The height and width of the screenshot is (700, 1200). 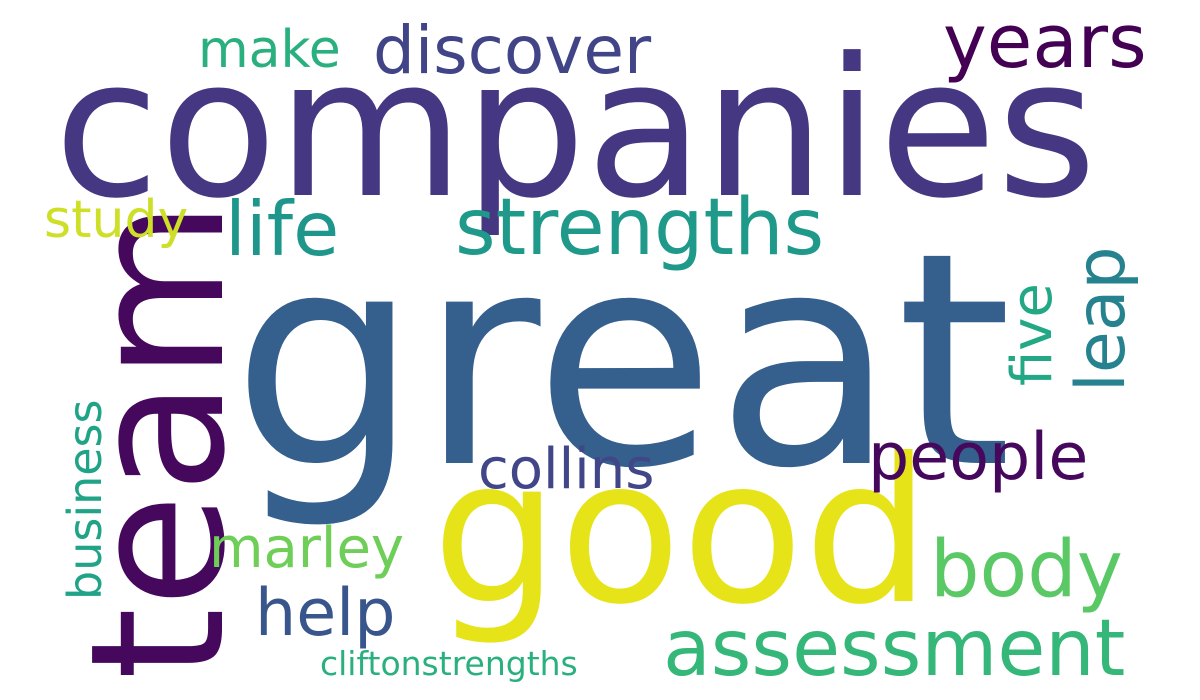 What do you see at coordinates (269, 50) in the screenshot?
I see `word-make: make` at bounding box center [269, 50].